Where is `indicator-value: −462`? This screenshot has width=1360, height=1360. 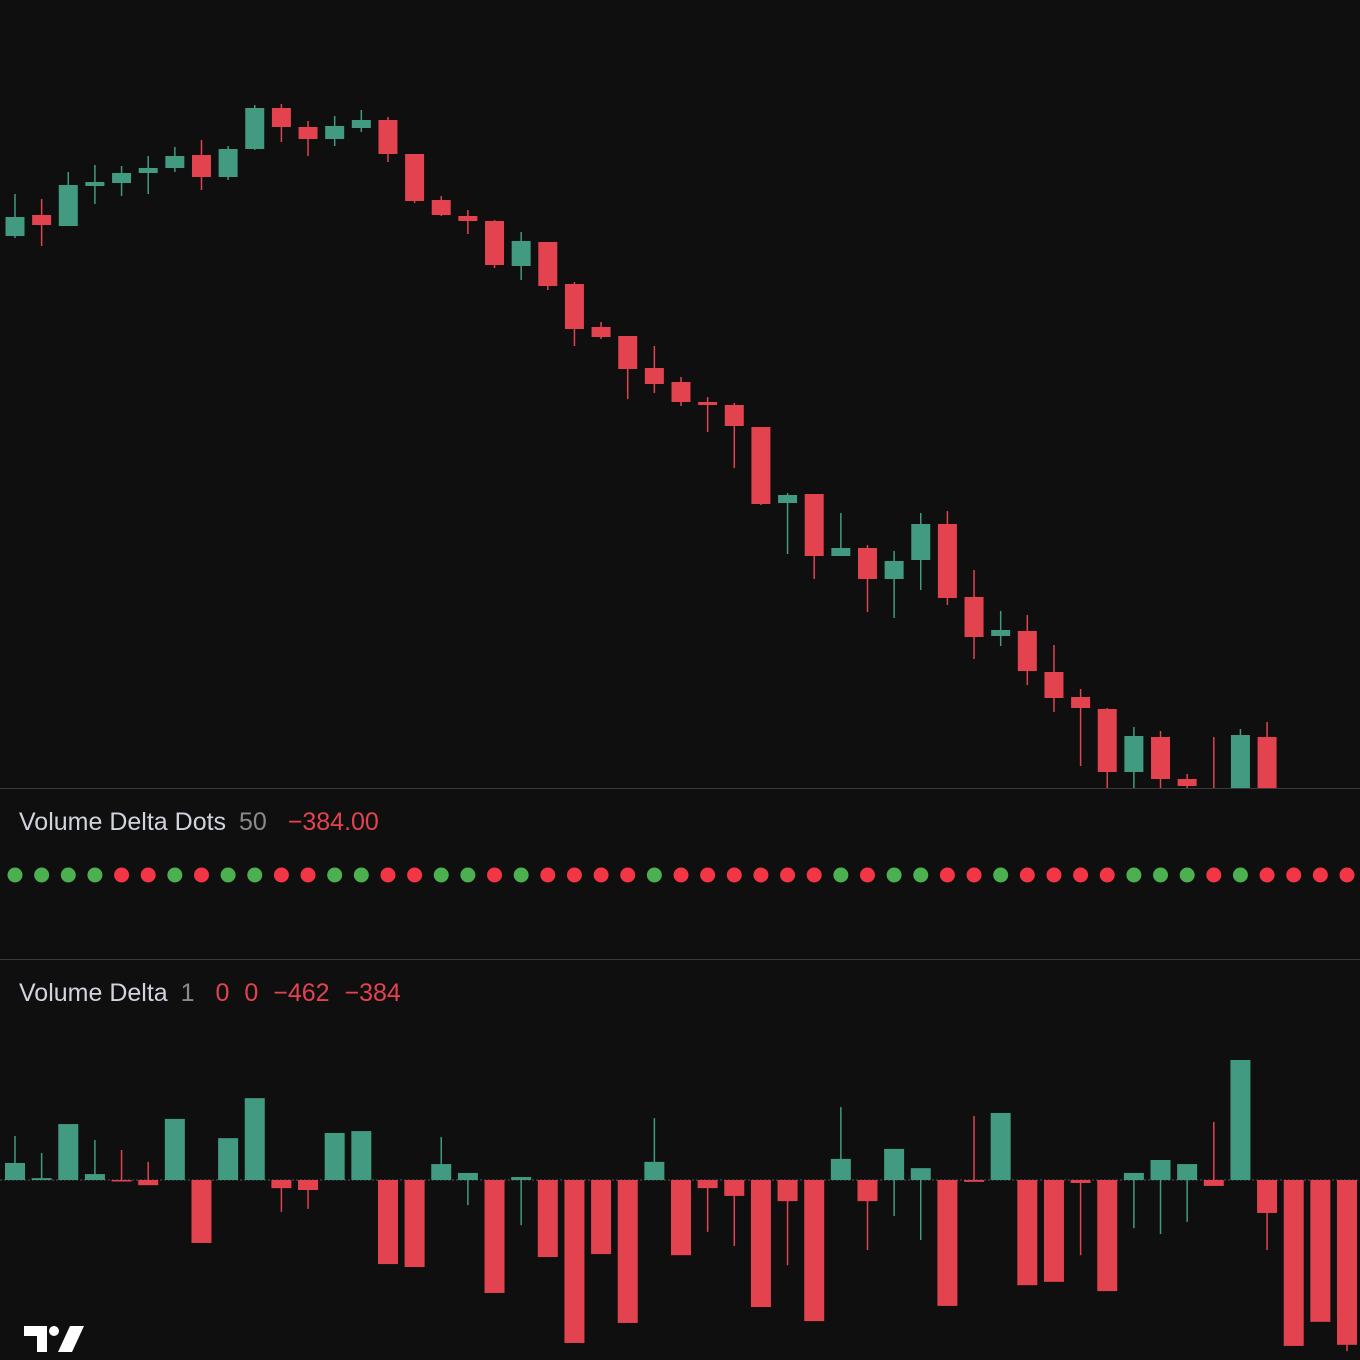 indicator-value: −462 is located at coordinates (301, 993).